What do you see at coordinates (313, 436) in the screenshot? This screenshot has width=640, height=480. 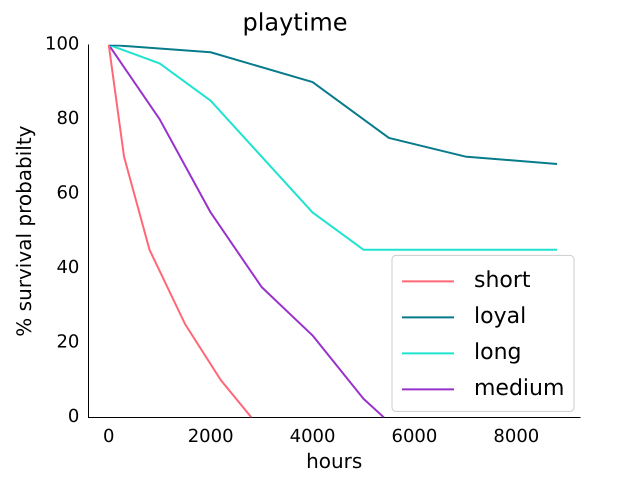 I see `x-tick-label: 4000` at bounding box center [313, 436].